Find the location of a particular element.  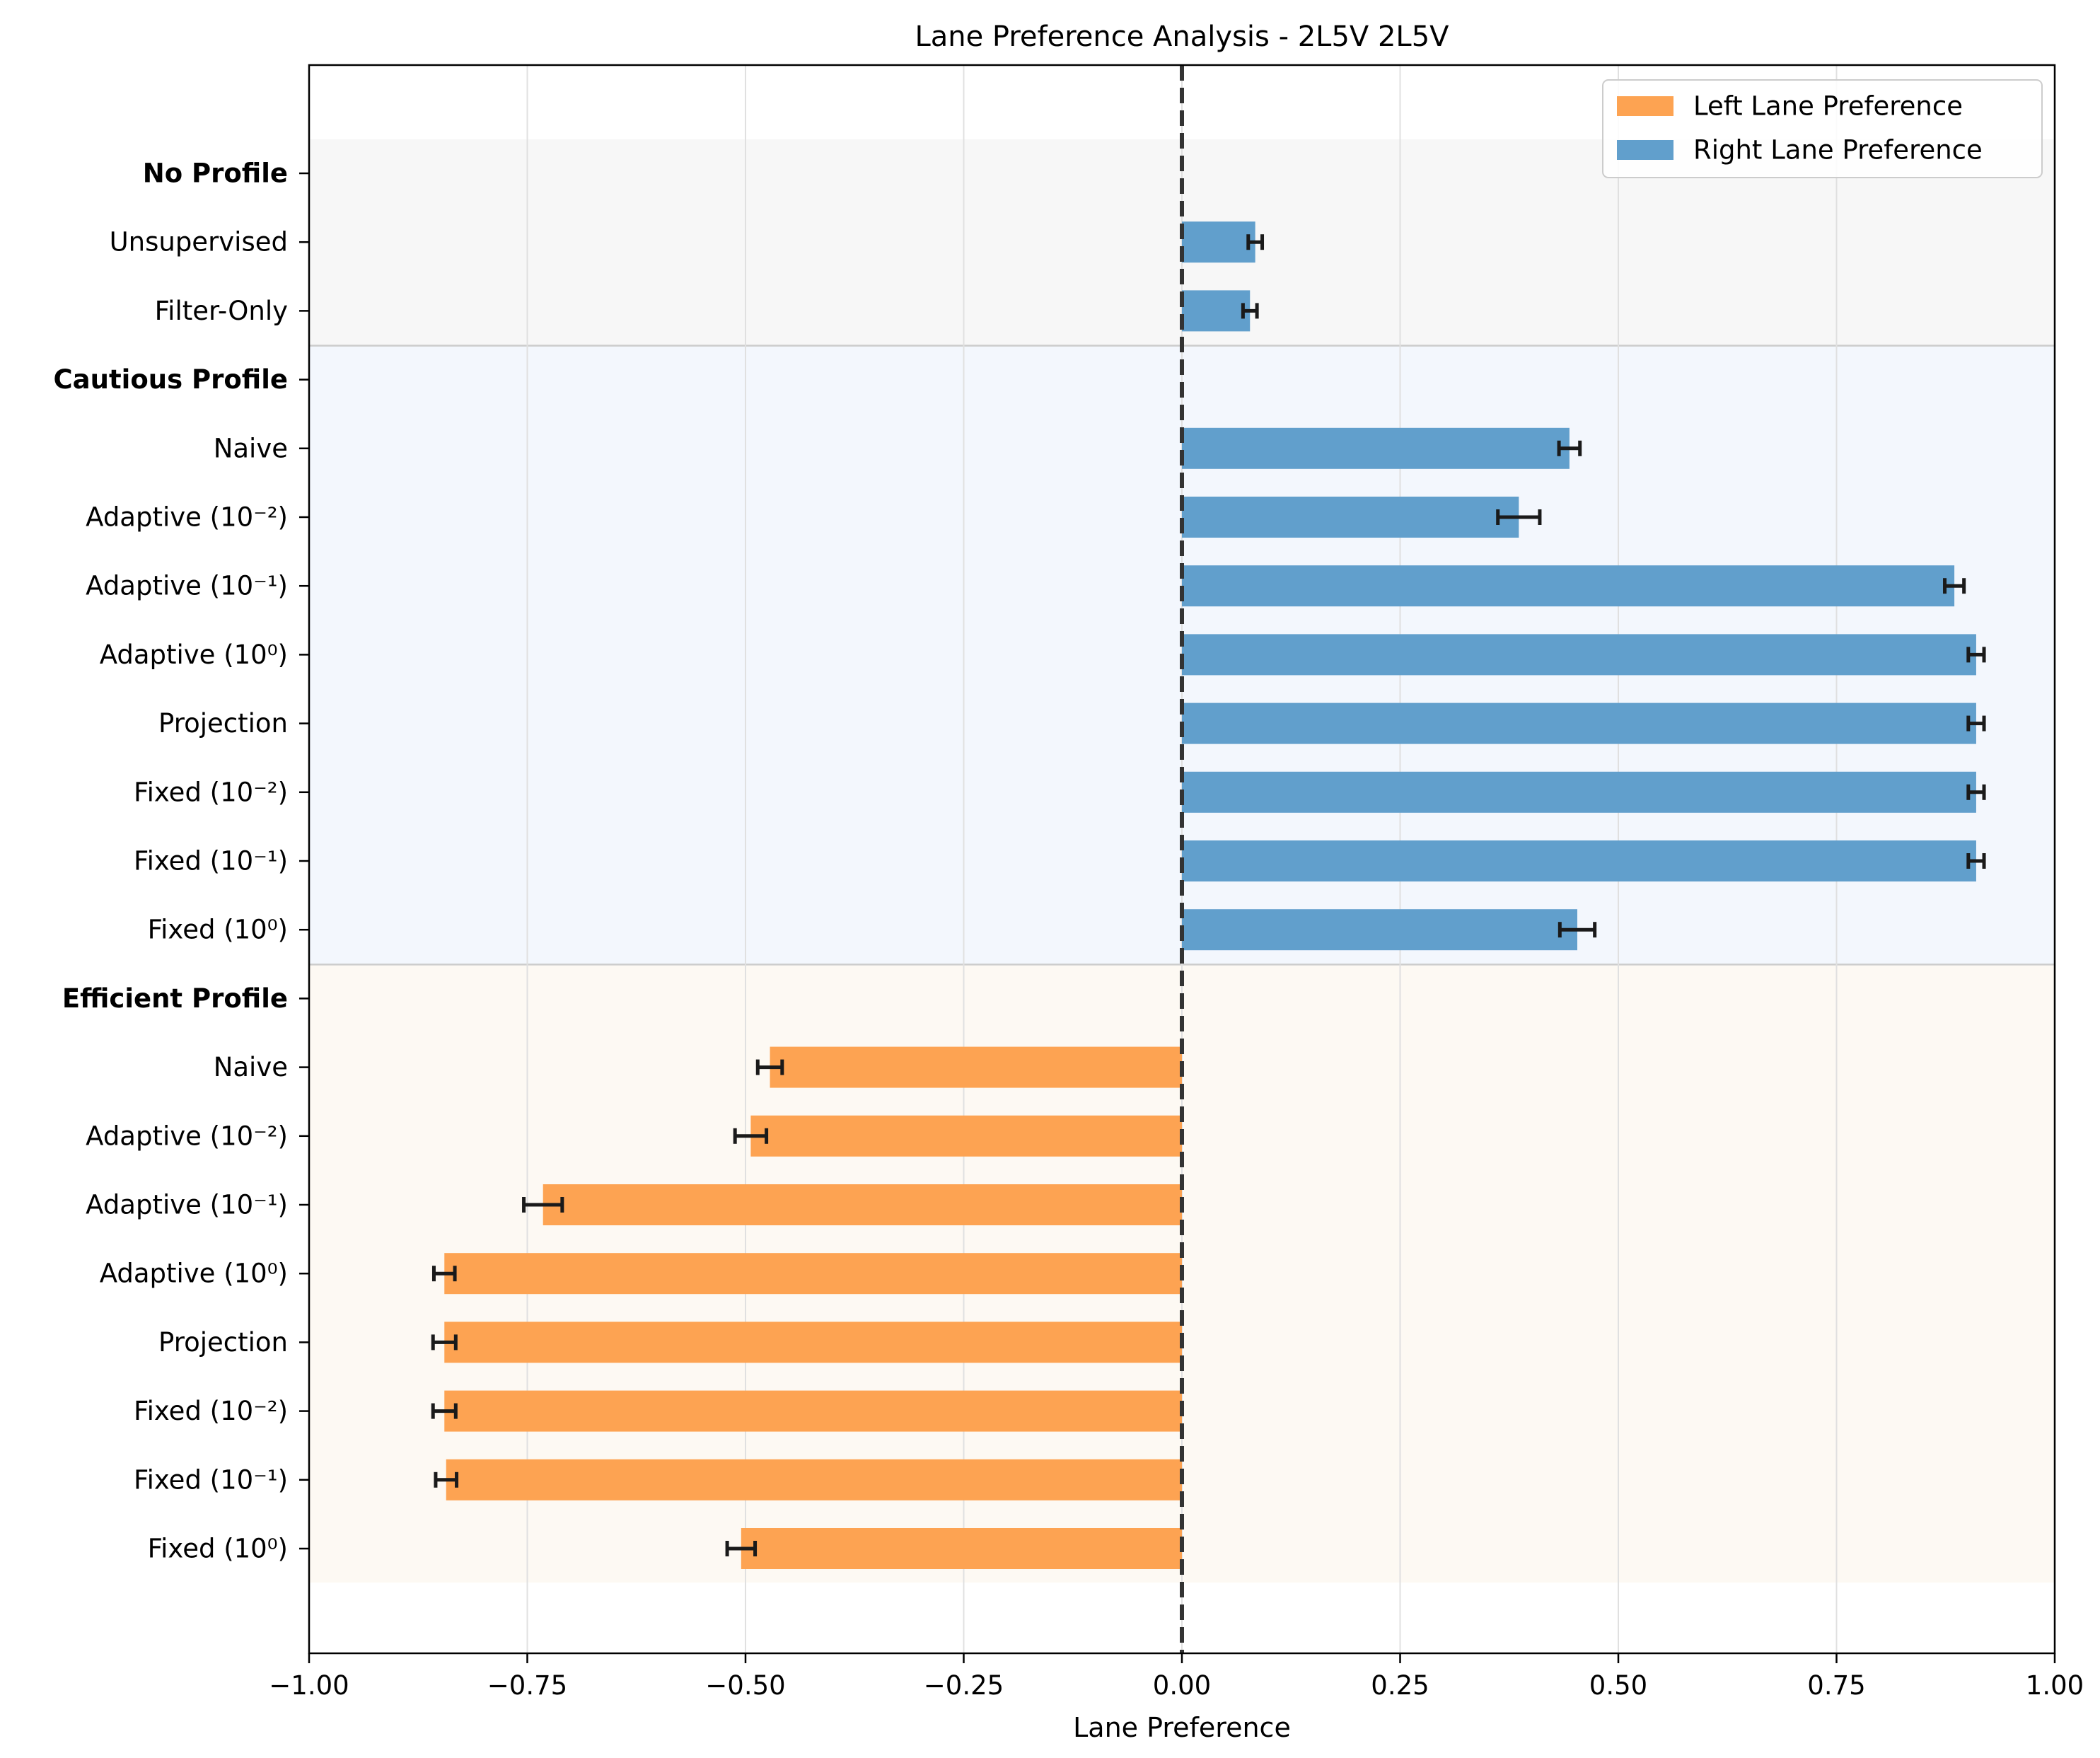

x-tick-label: −0.25 is located at coordinates (964, 1685).